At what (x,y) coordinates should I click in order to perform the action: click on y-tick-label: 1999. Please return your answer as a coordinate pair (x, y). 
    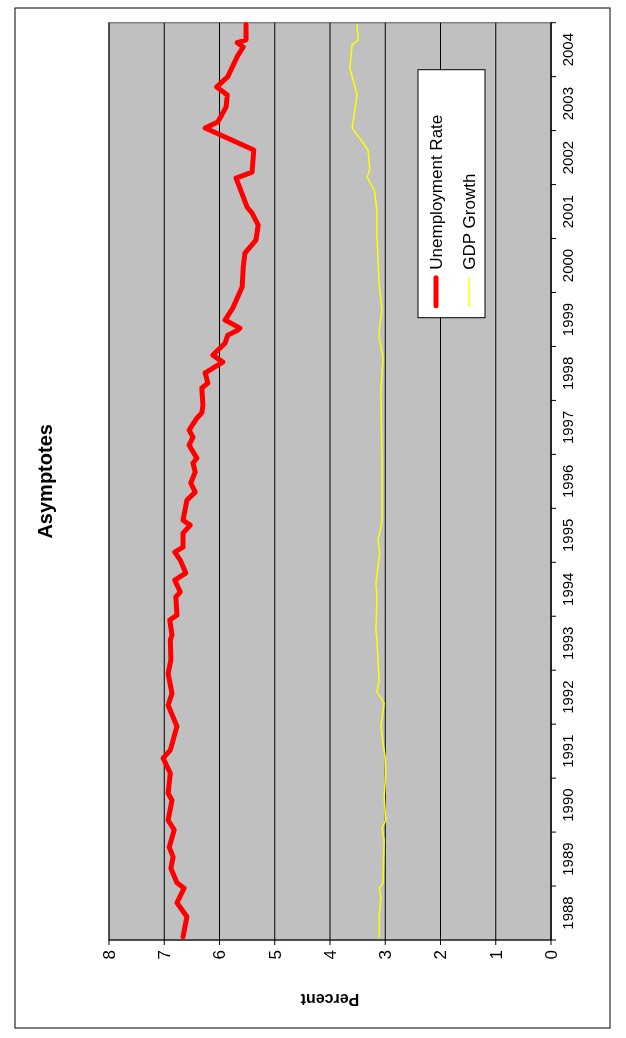
    Looking at the image, I should click on (567, 319).